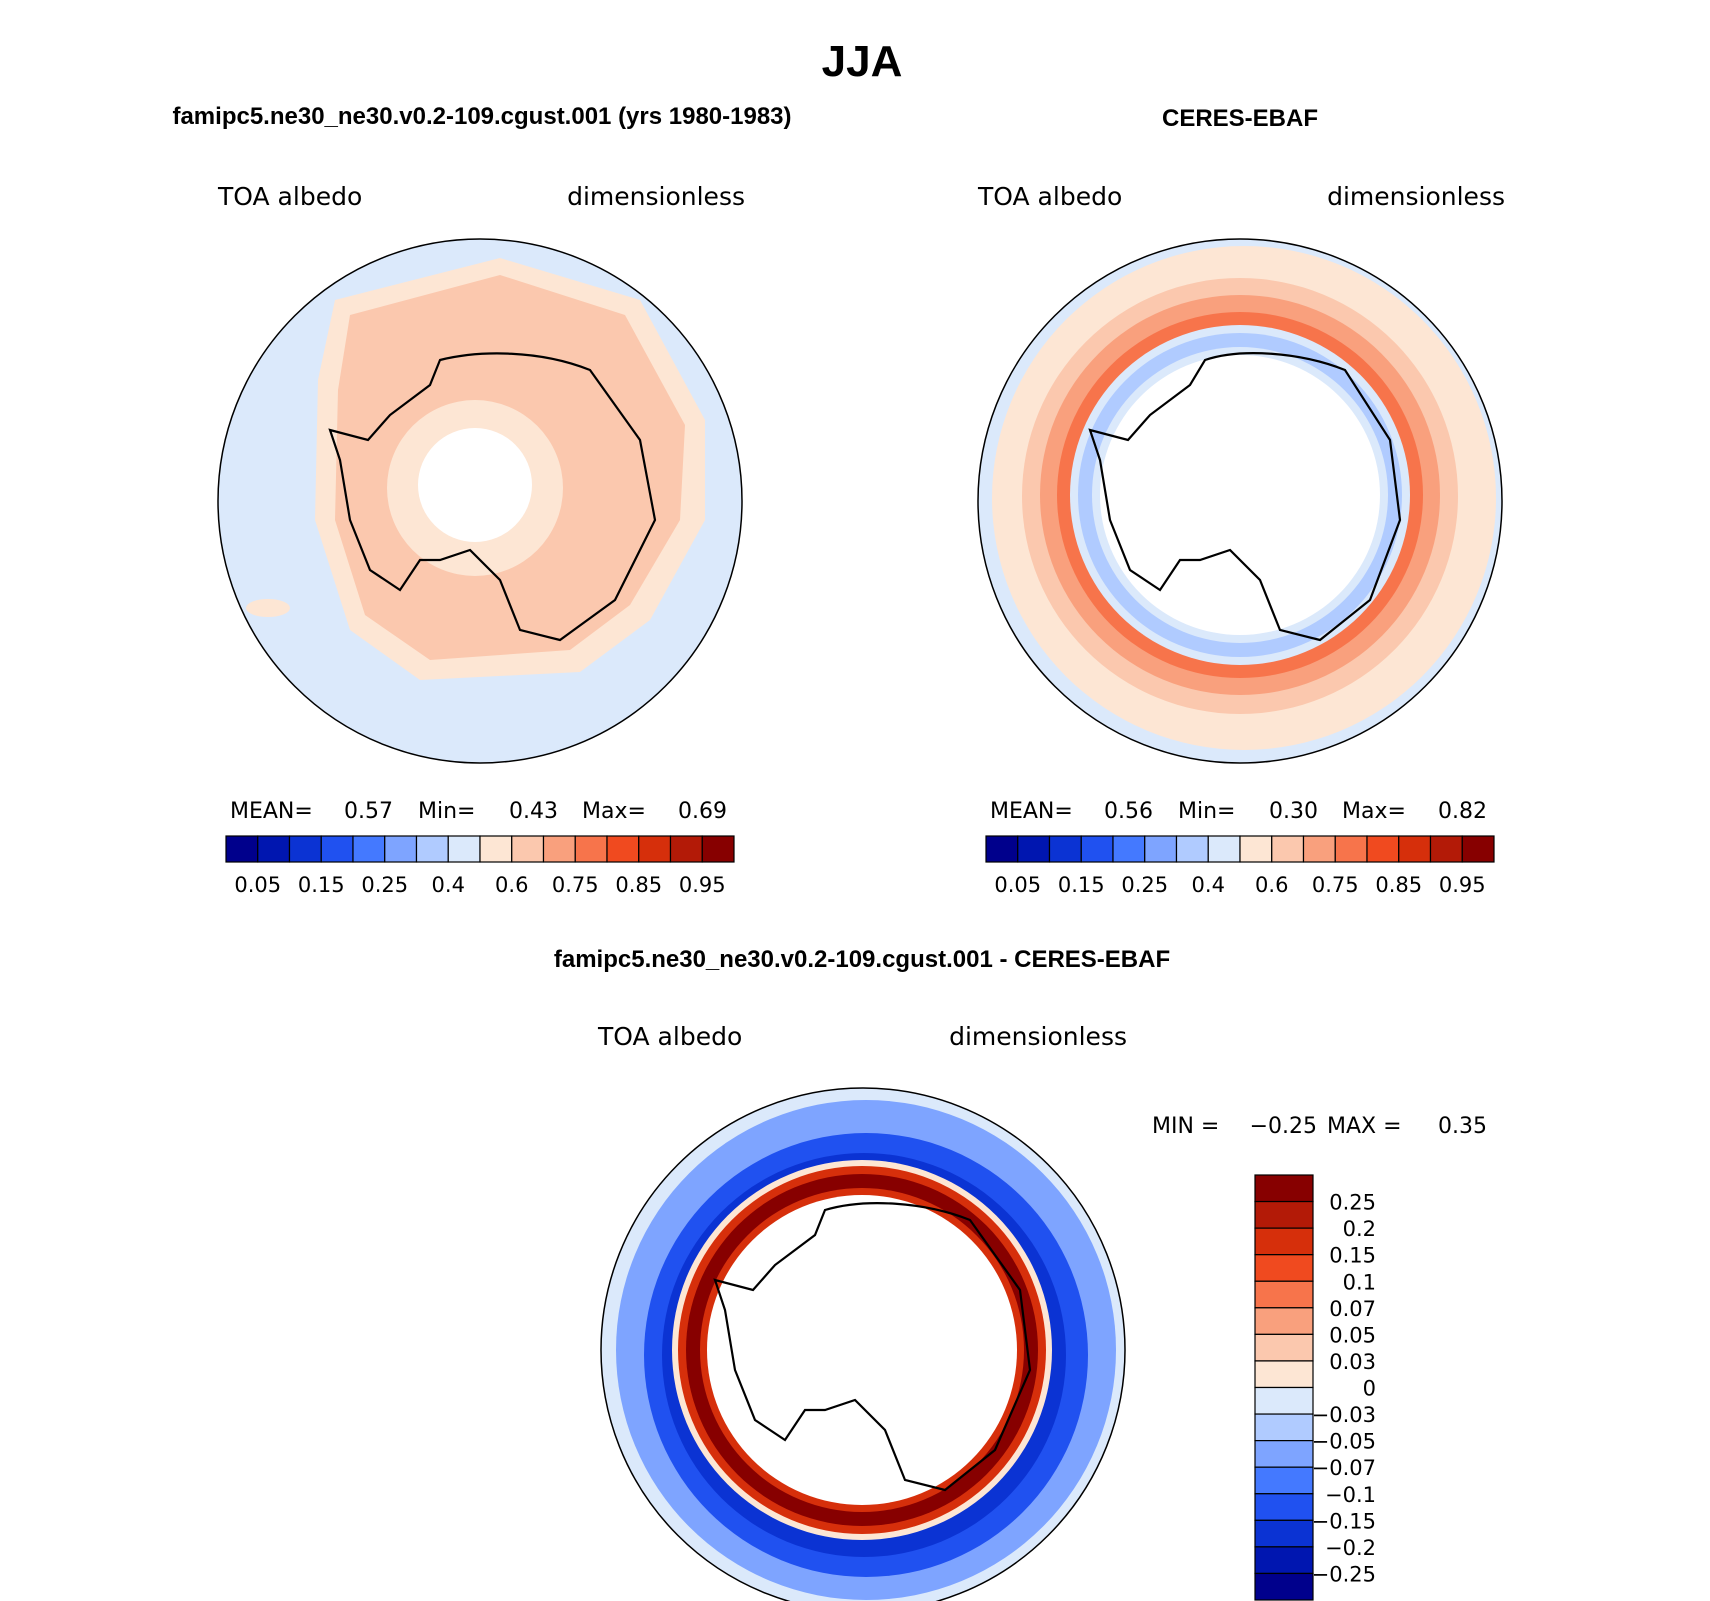 This screenshot has height=1601, width=1710. I want to click on antarctica-coastline-obs, so click(1245, 497).